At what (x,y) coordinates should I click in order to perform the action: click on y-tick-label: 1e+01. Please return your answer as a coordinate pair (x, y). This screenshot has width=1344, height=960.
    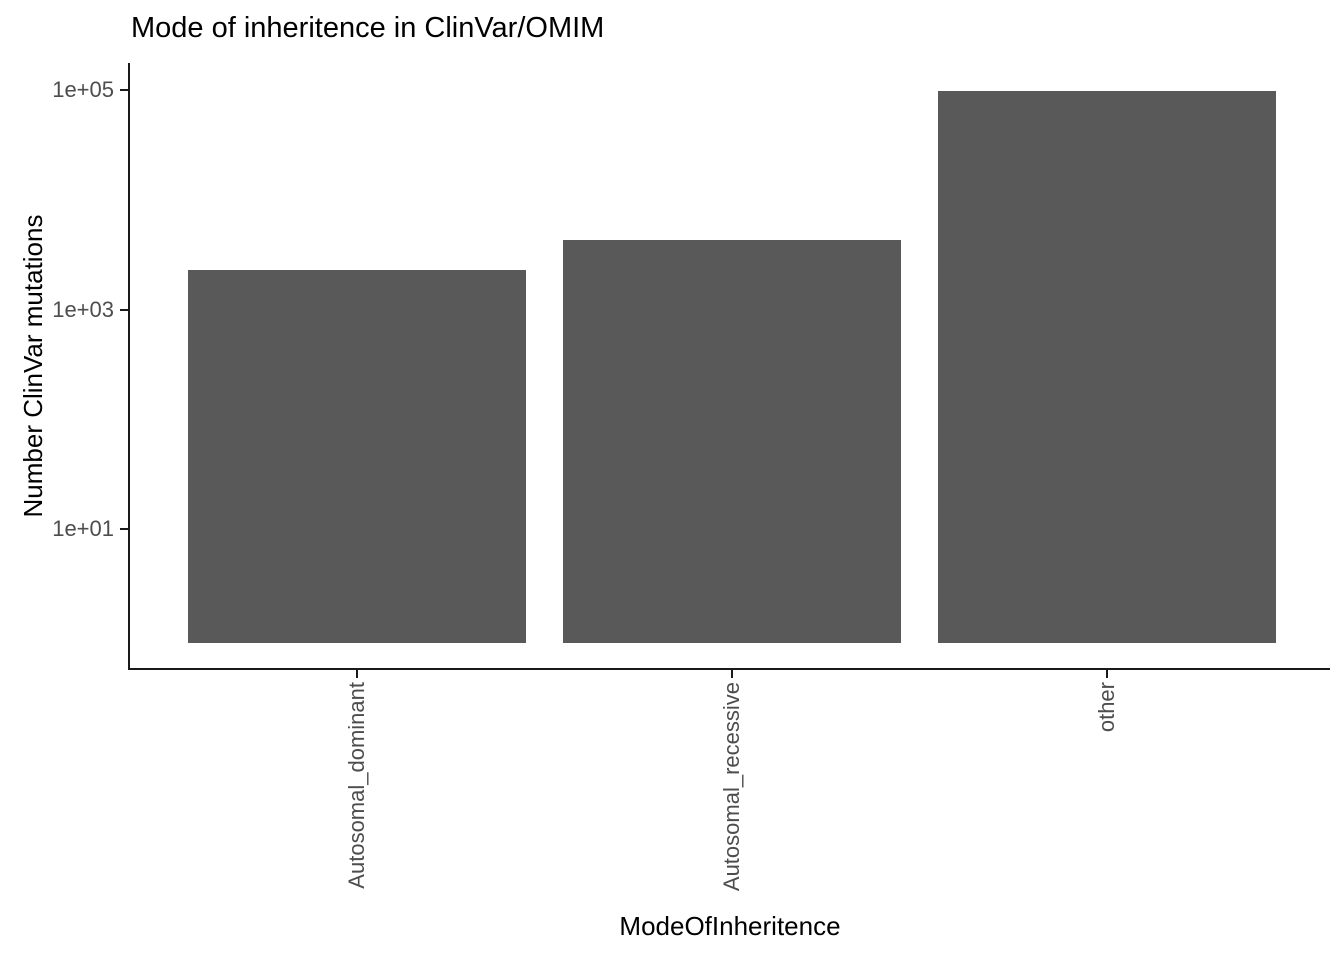
    Looking at the image, I should click on (83, 528).